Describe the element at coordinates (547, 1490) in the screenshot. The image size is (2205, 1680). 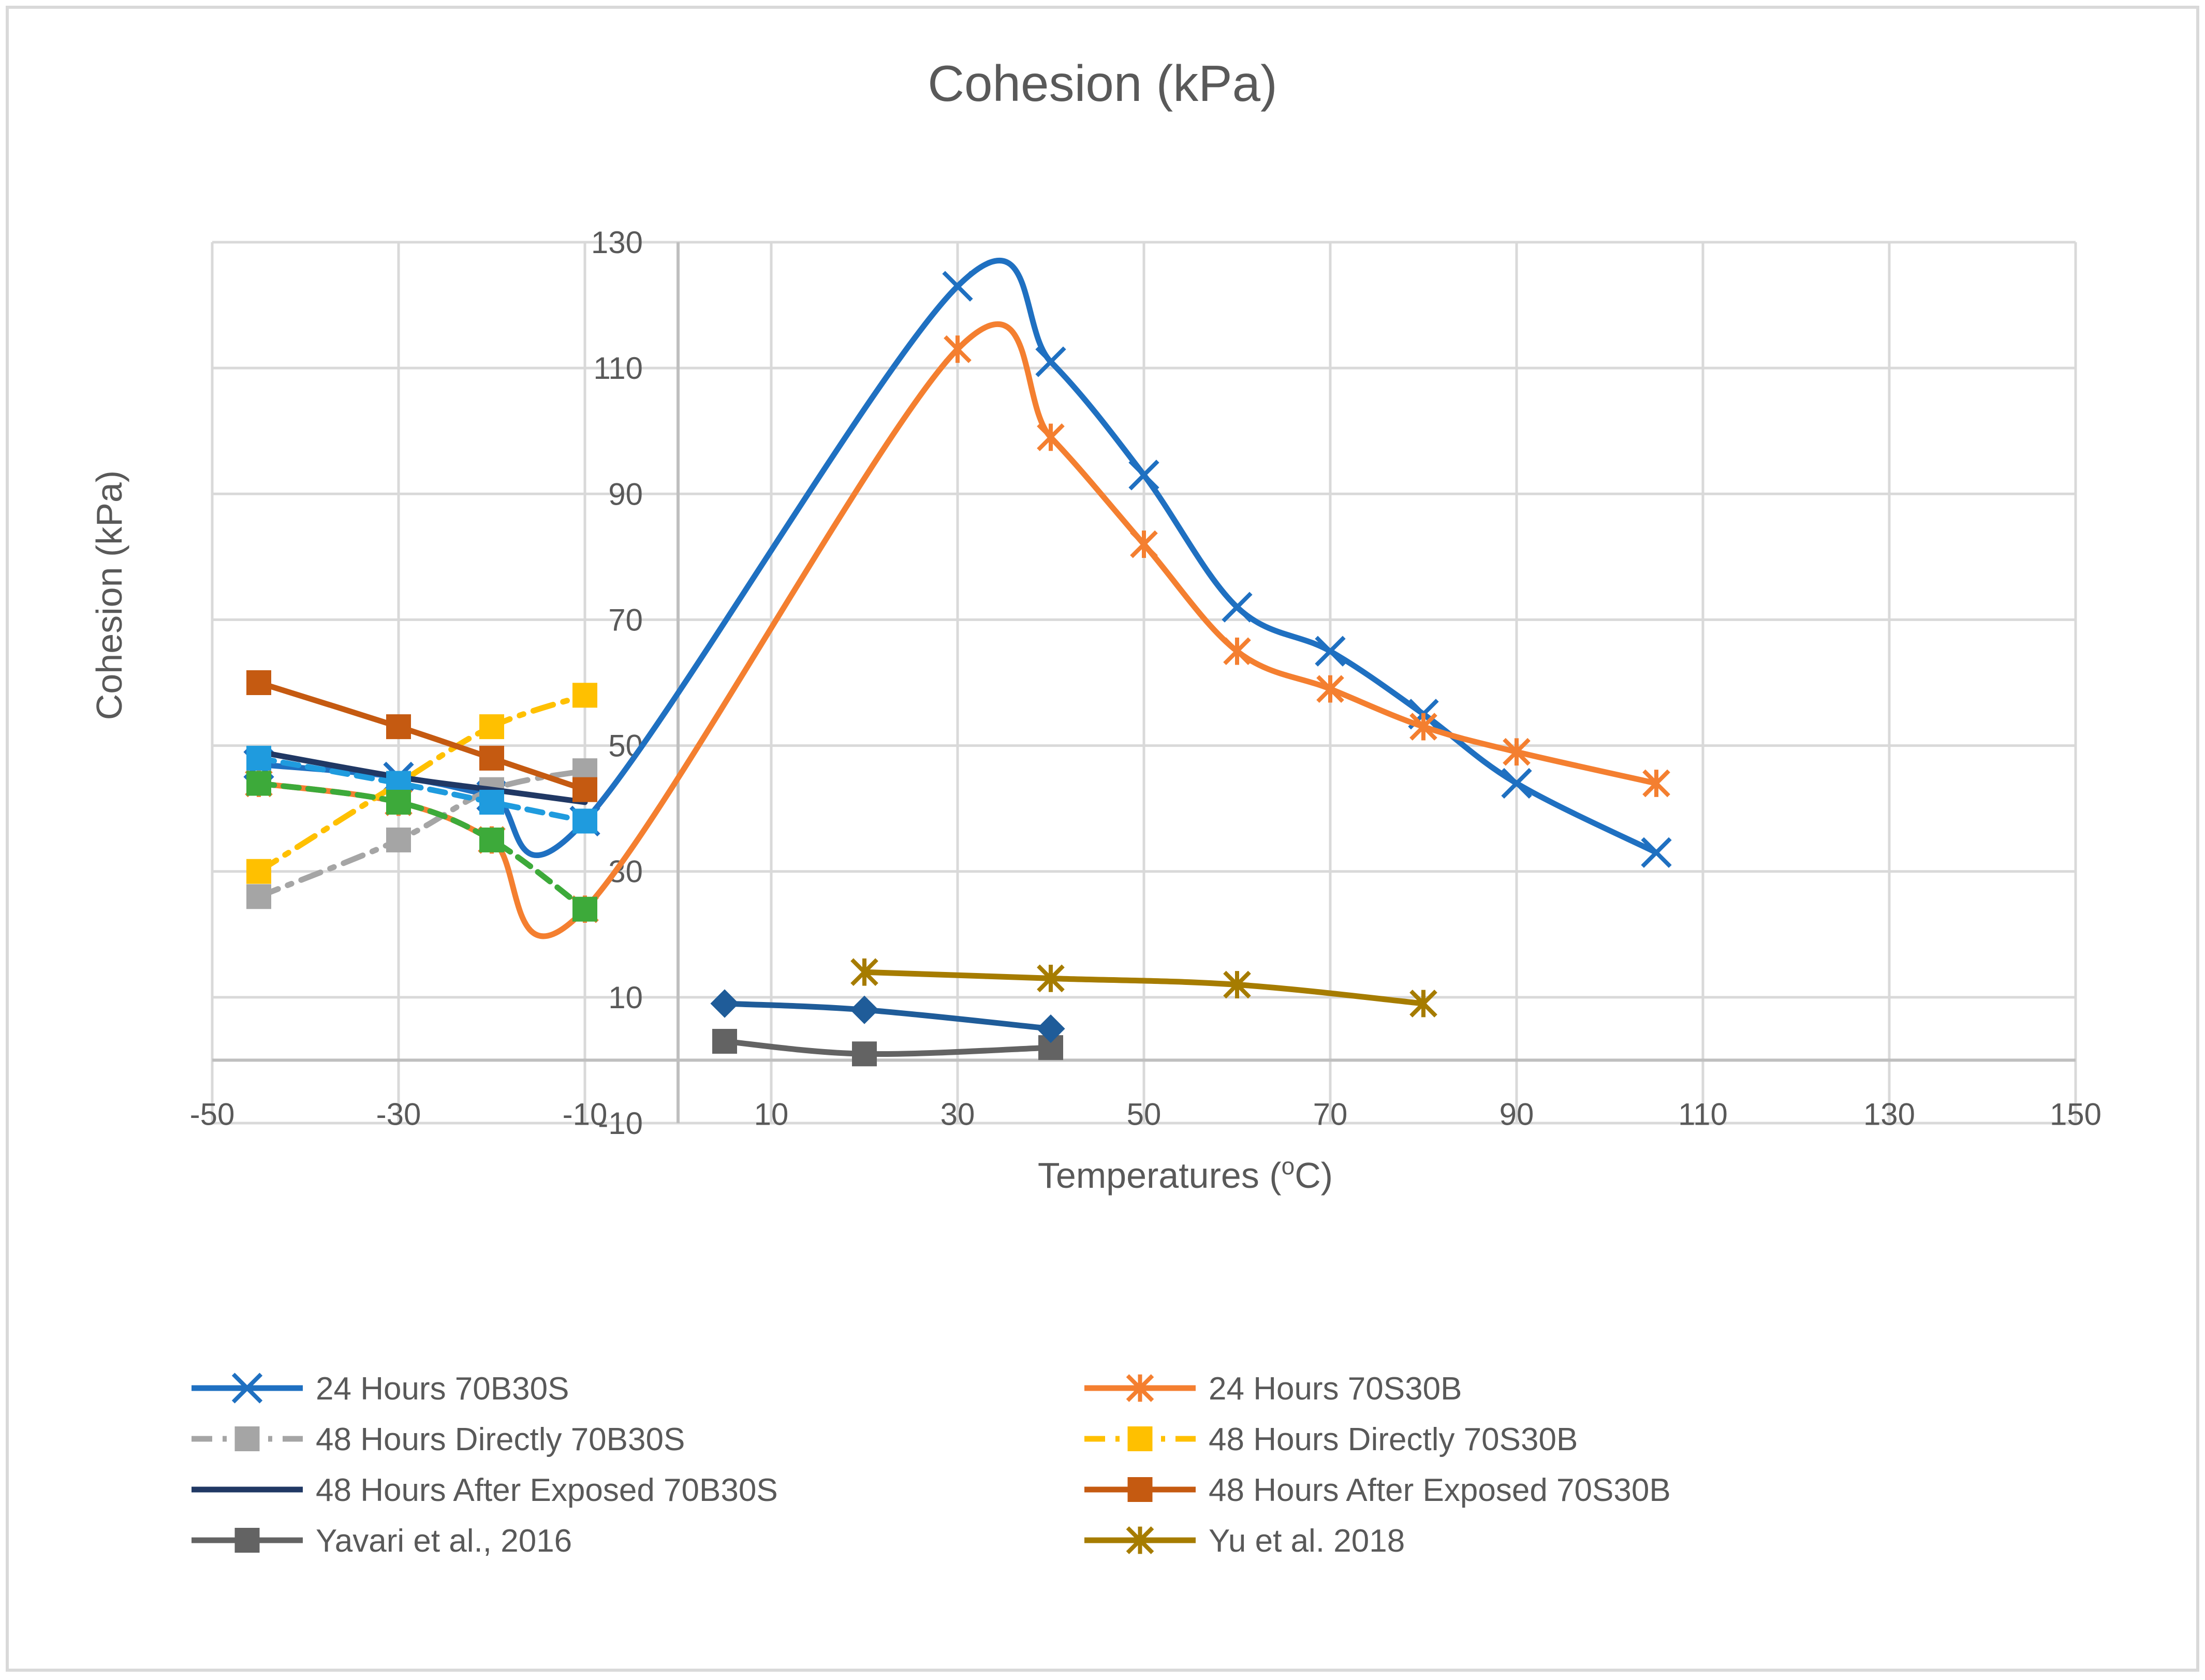
I see `legend-label: 48 Hours After Exposed 70B30S` at that location.